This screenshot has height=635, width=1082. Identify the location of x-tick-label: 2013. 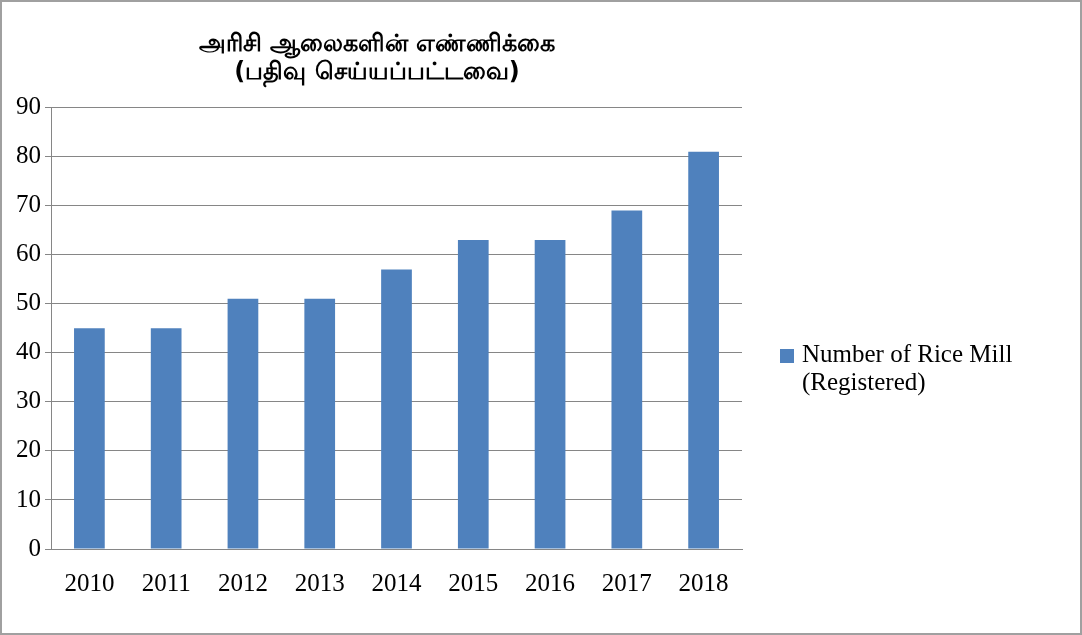
(319, 582).